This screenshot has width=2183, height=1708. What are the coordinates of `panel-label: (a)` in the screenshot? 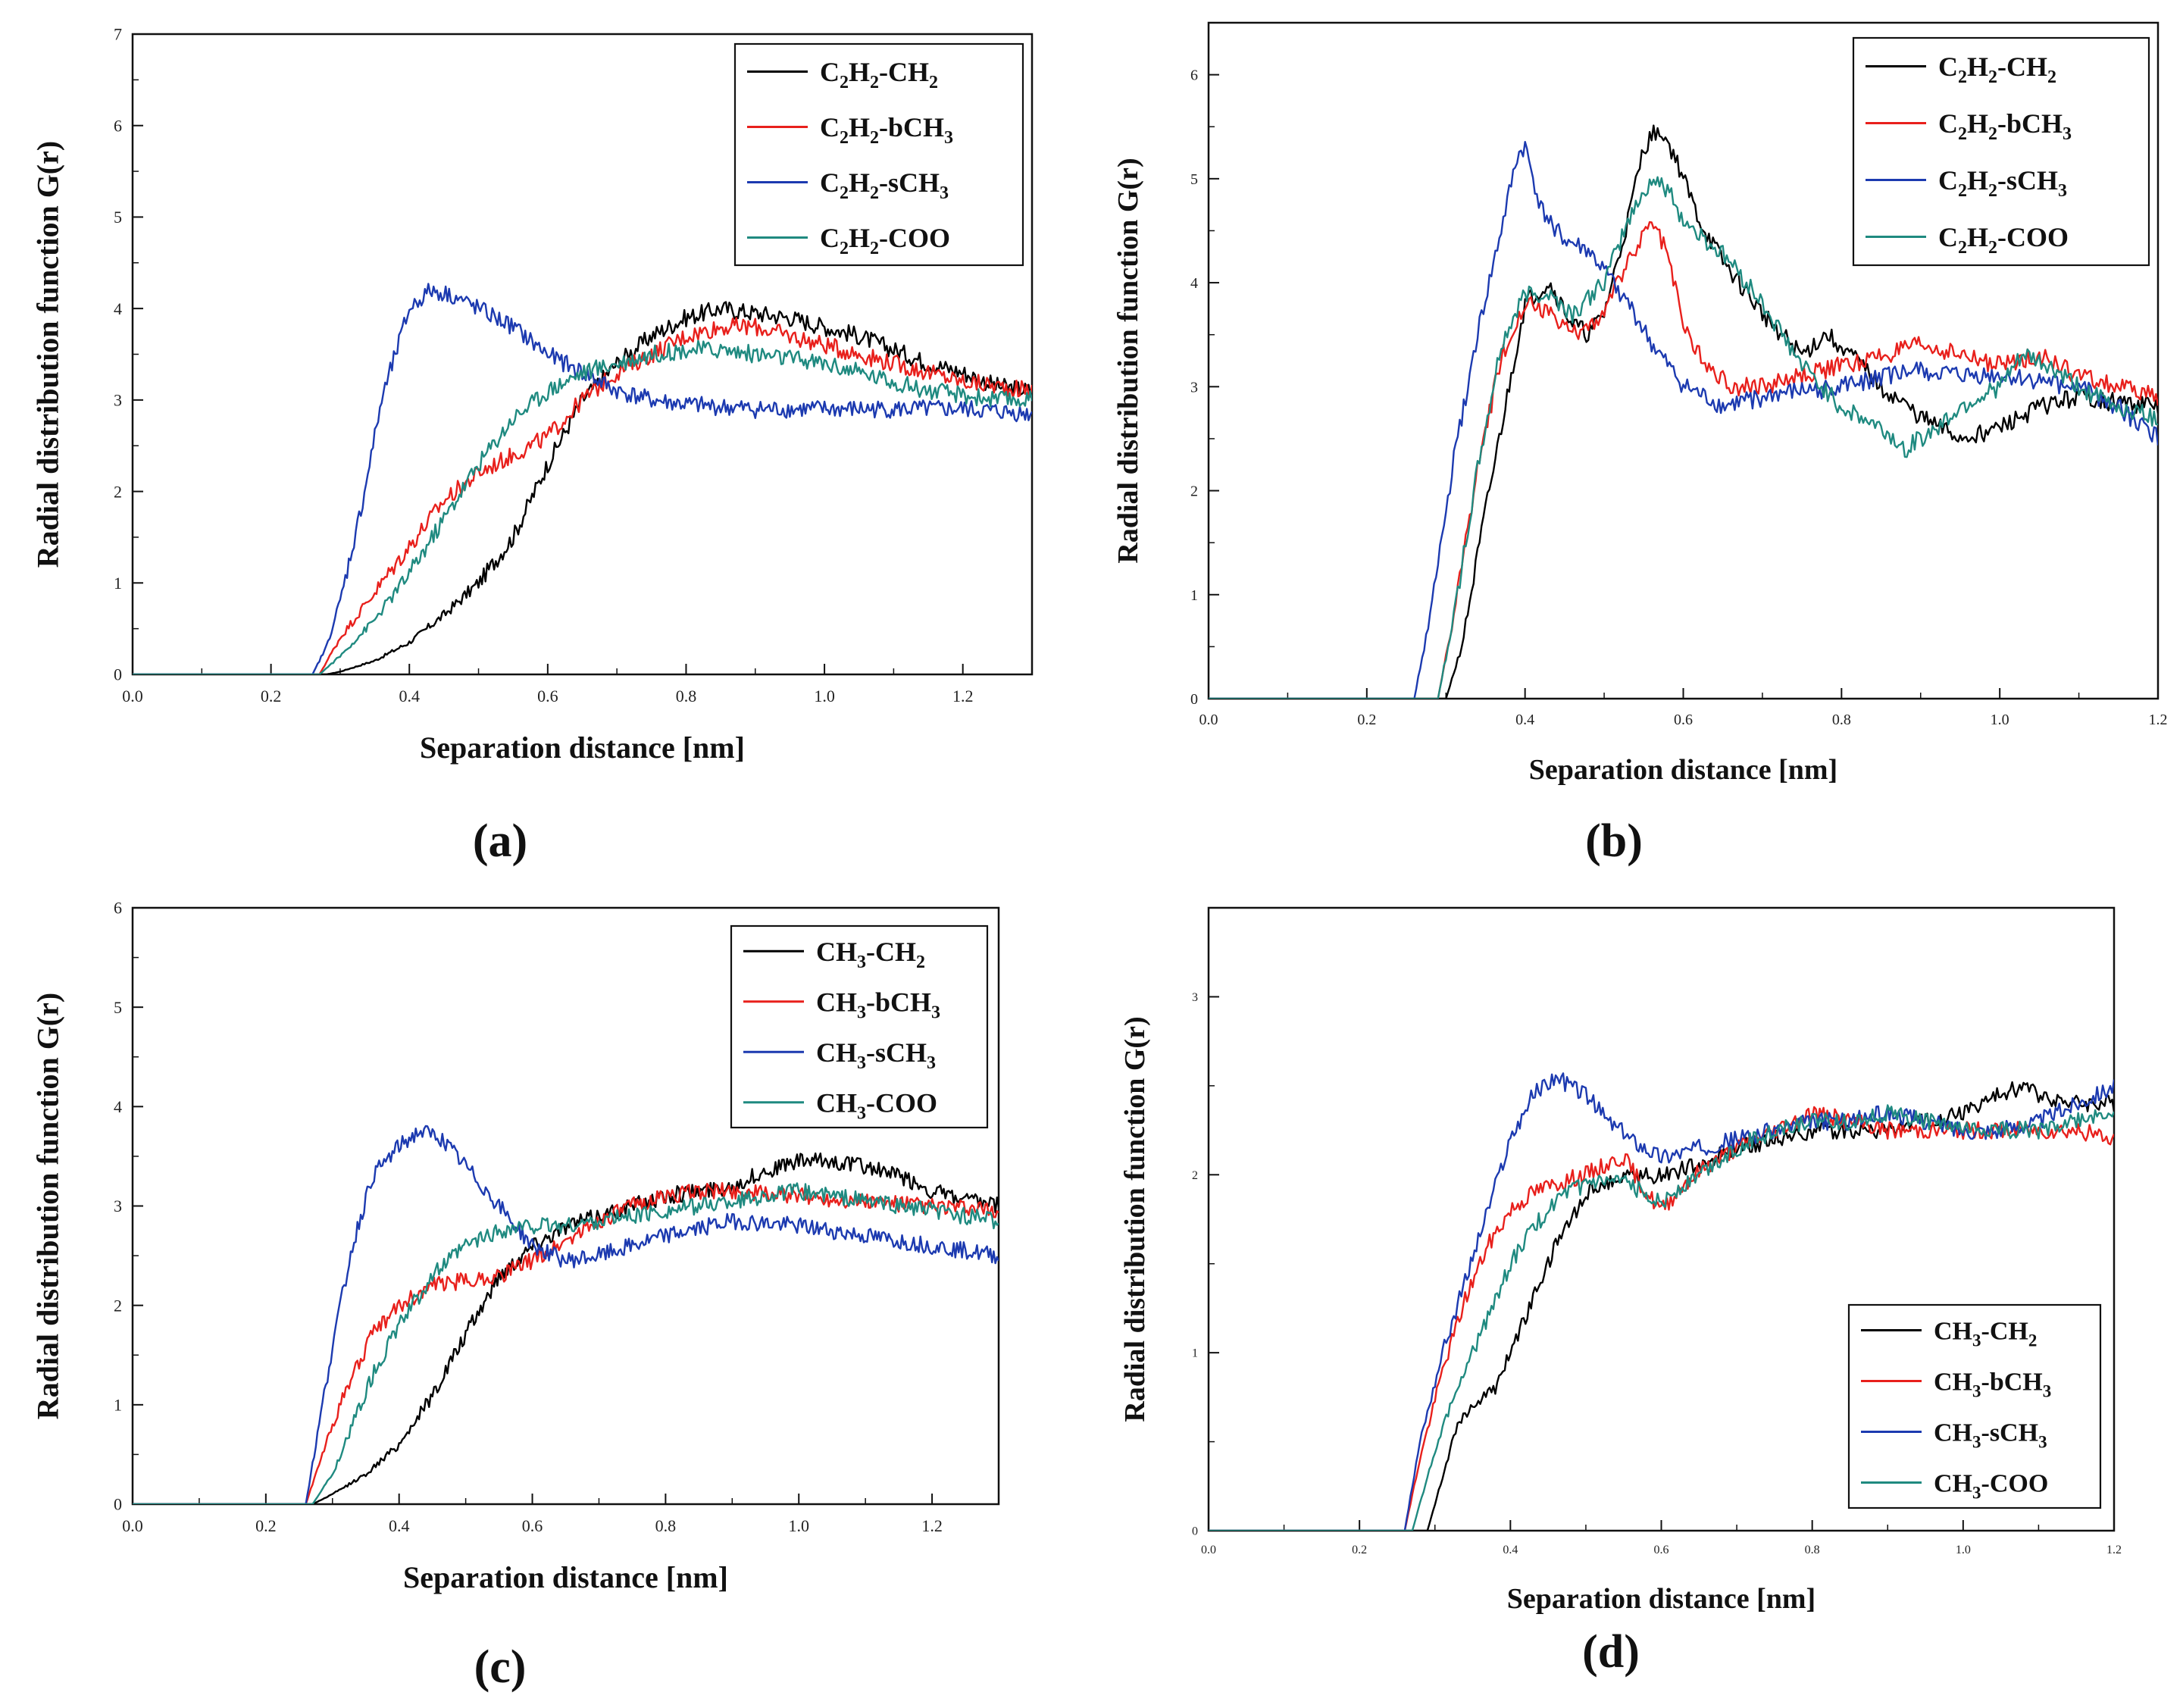 It's located at (500, 841).